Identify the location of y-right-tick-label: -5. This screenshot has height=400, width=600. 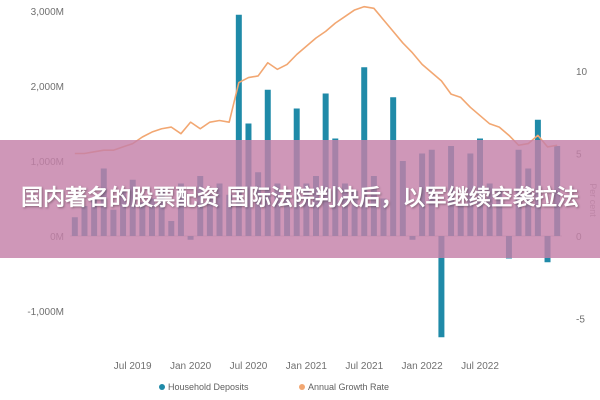
(580, 320).